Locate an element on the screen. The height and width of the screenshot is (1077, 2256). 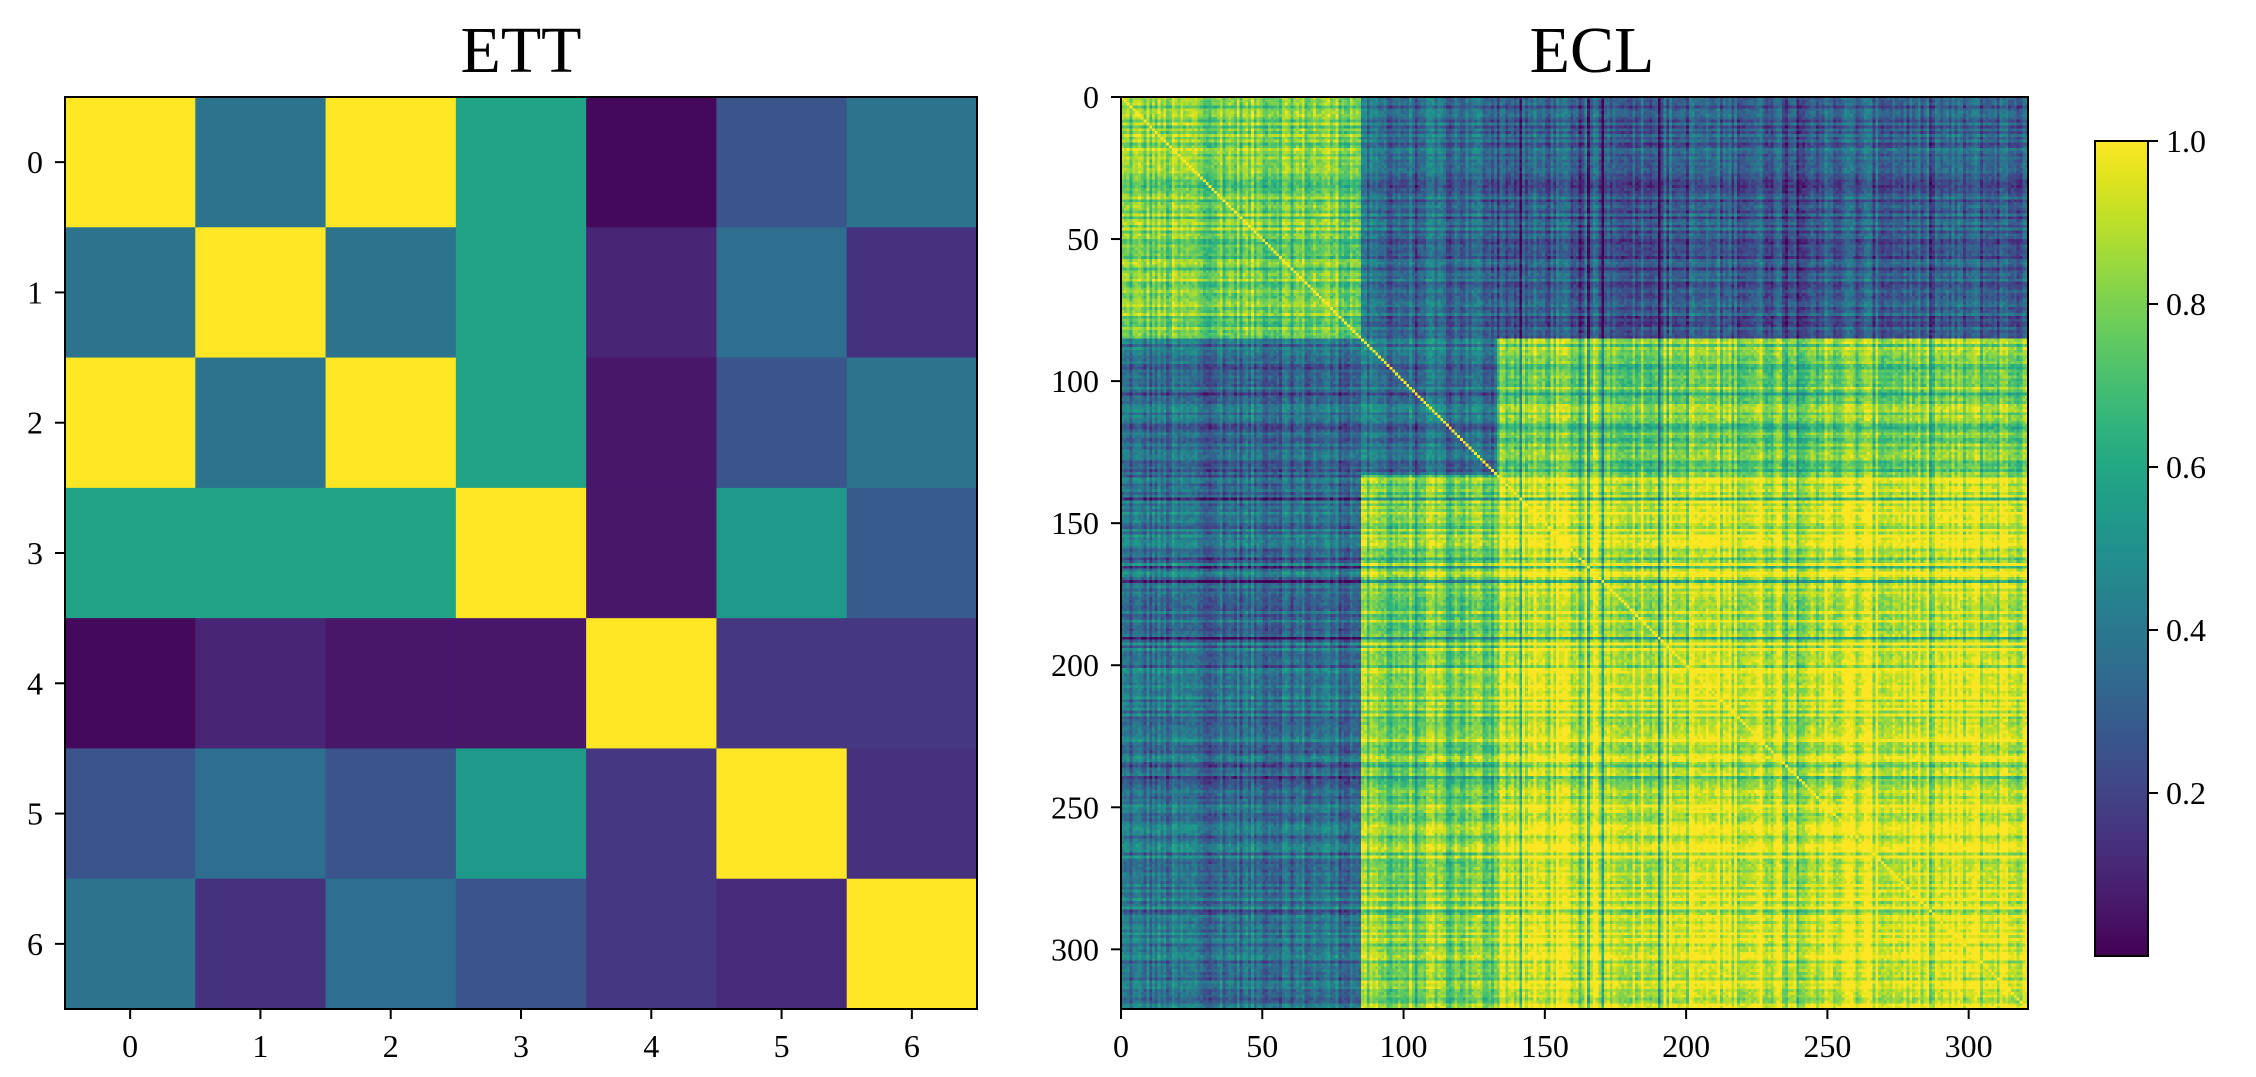
ett-y-tick-label: 1 is located at coordinates (35, 292).